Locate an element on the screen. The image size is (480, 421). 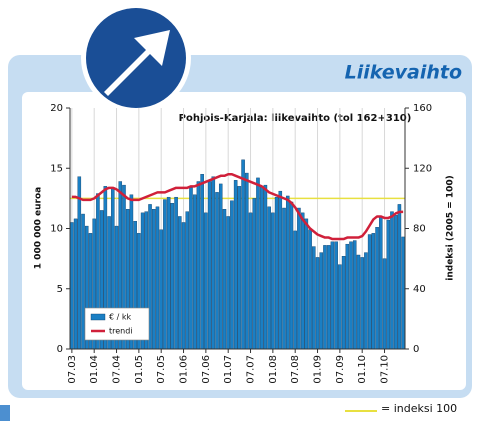
x-tick-label: 07.10 is located at coordinates (385, 369).